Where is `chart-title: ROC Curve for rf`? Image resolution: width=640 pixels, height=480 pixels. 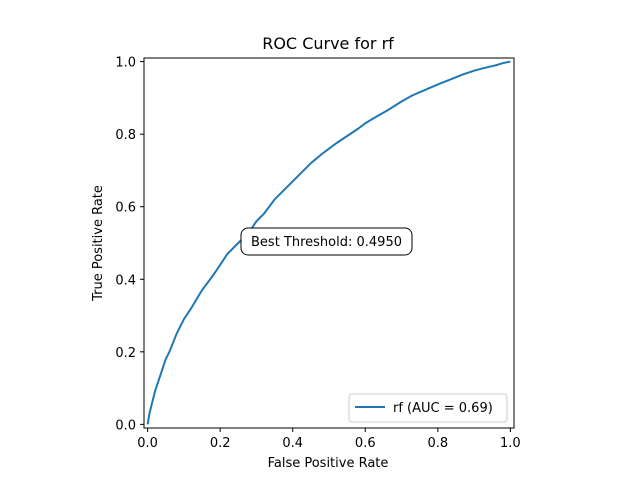
chart-title: ROC Curve for rf is located at coordinates (328, 43).